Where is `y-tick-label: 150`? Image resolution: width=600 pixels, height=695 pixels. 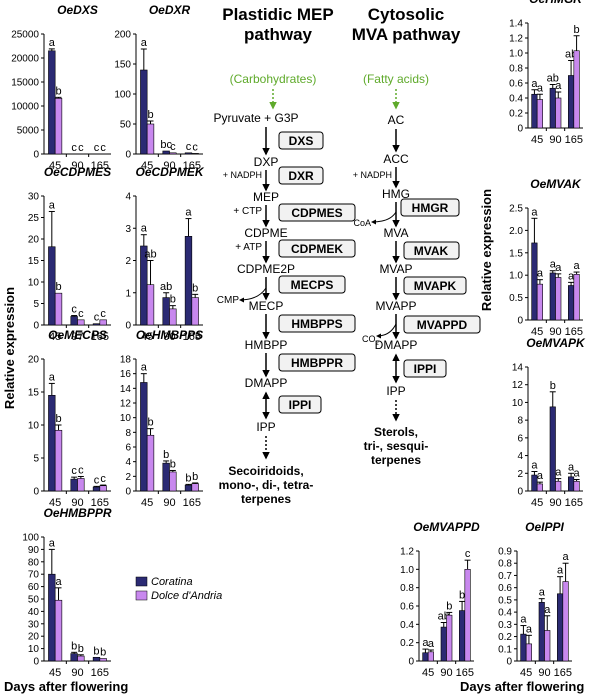 y-tick-label: 150 is located at coordinates (122, 65).